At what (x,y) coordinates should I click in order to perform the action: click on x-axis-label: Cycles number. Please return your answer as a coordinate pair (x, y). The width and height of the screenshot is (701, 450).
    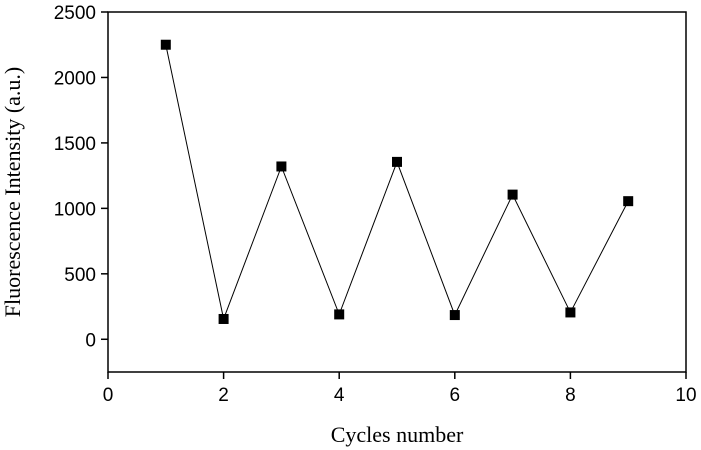
    Looking at the image, I should click on (397, 434).